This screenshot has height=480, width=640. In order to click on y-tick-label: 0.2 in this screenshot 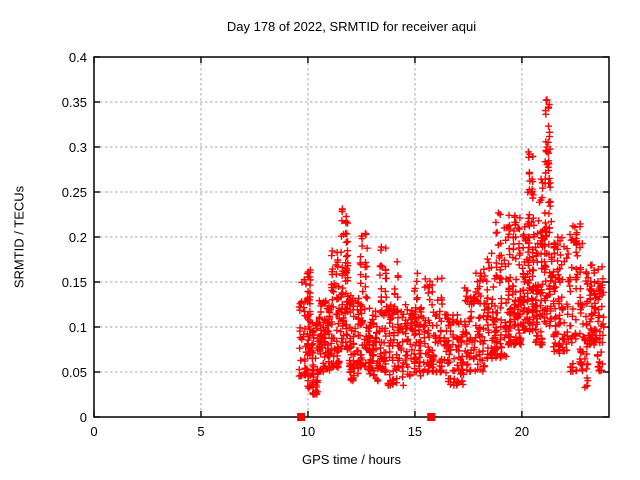, I will do `click(77, 237)`.